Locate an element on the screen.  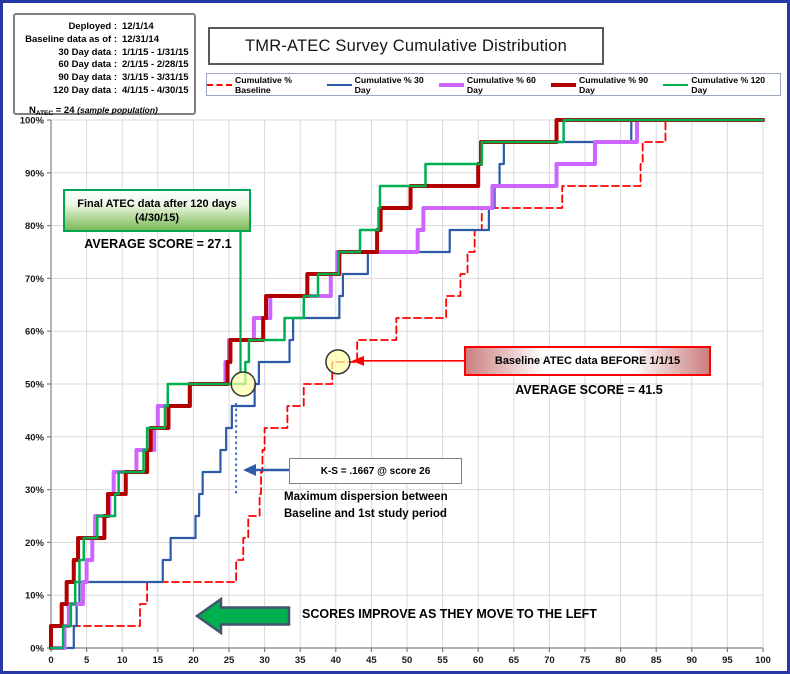
svg-text: 60 is located at coordinates (478, 660).